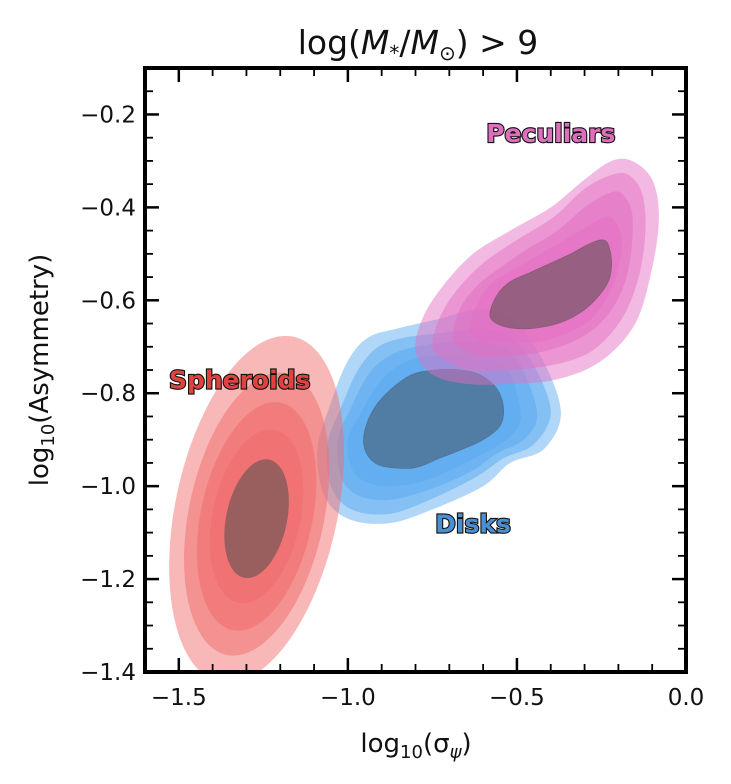 This screenshot has height=784, width=731. Describe the element at coordinates (108, 116) in the screenshot. I see `y-tick-label: −0.2` at that location.